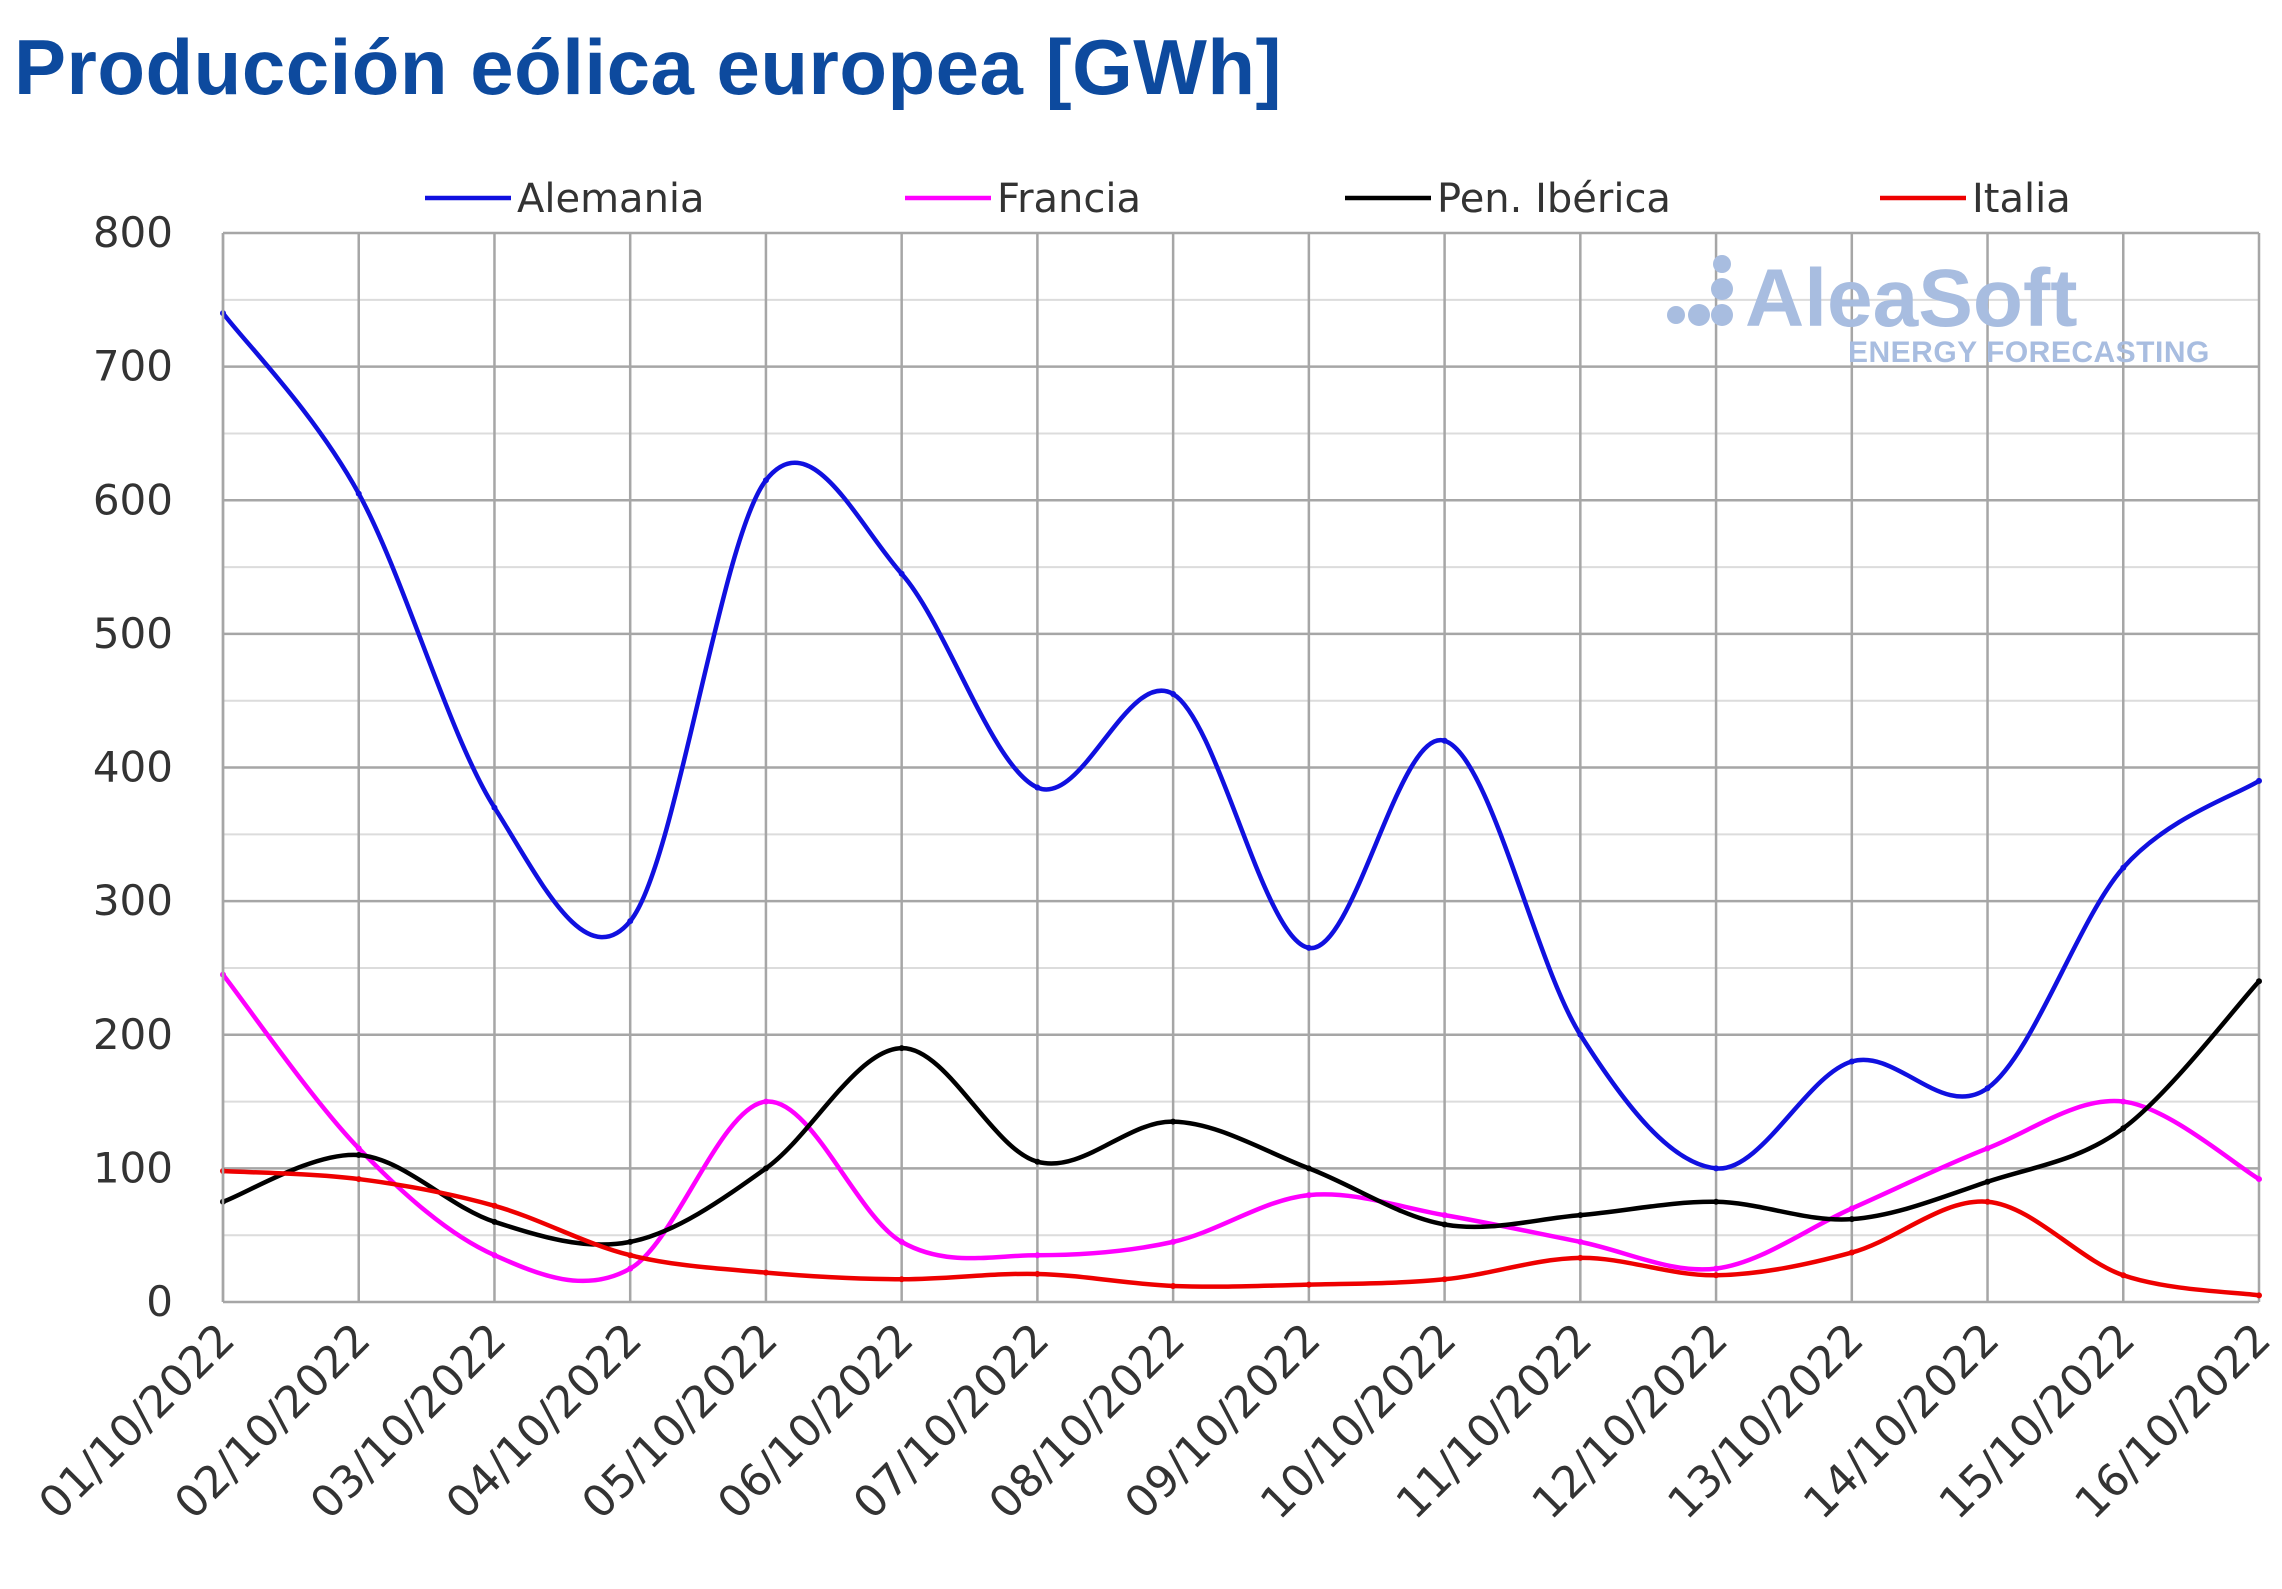 The height and width of the screenshot is (1589, 2282). What do you see at coordinates (133, 499) in the screenshot?
I see `y-tick-label: 600` at bounding box center [133, 499].